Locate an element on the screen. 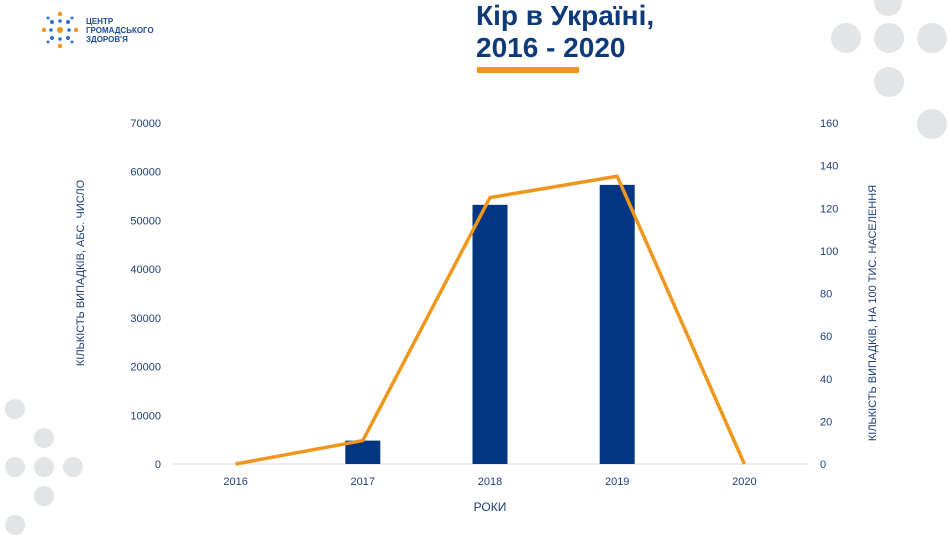 This screenshot has width=950, height=535. bar-2017 is located at coordinates (363, 452).